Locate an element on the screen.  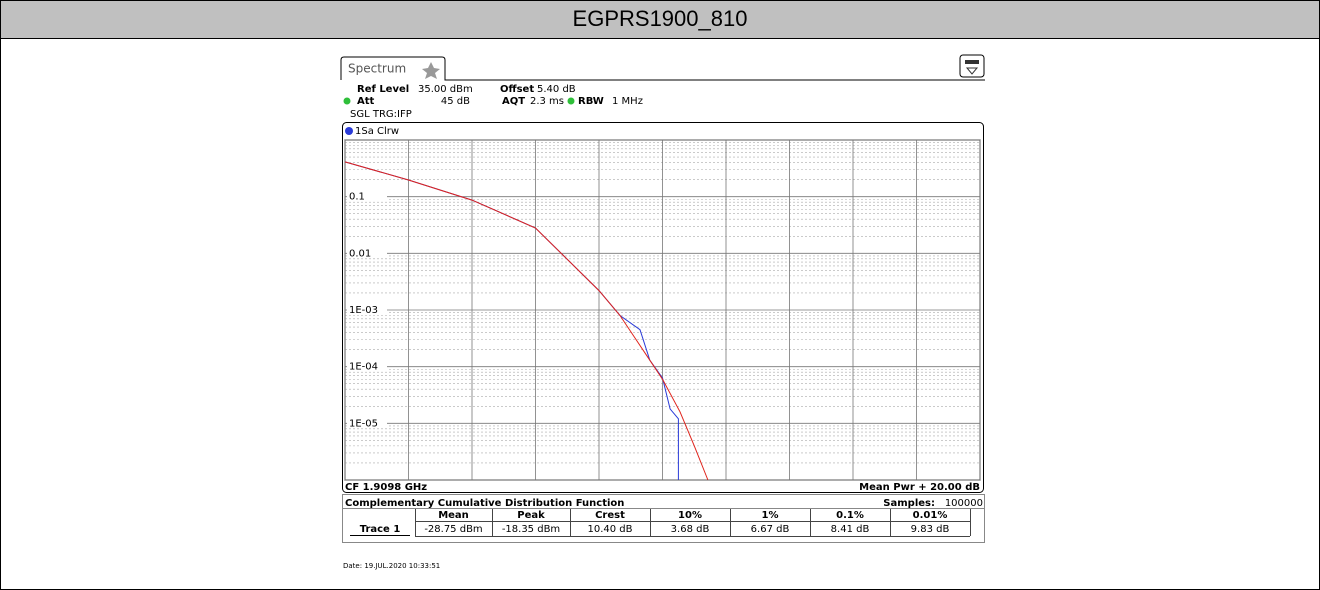
column-header: 10% is located at coordinates (690, 515).